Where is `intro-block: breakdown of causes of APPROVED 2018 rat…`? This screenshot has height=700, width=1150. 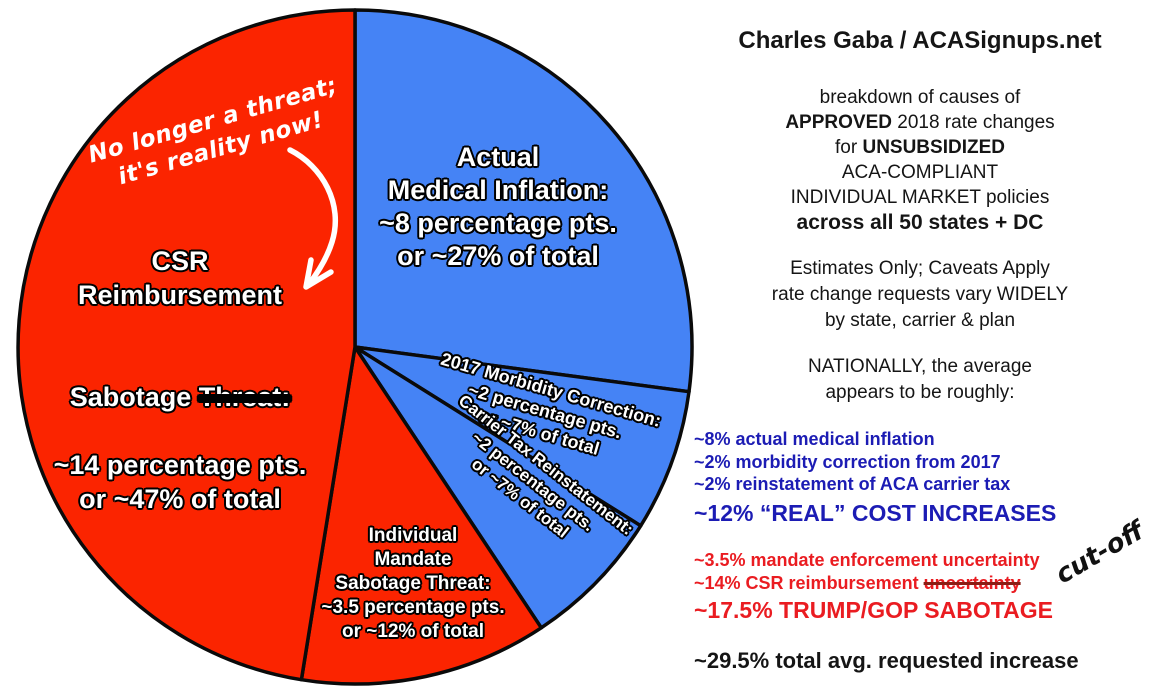 intro-block: breakdown of causes of APPROVED 2018 rat… is located at coordinates (920, 160).